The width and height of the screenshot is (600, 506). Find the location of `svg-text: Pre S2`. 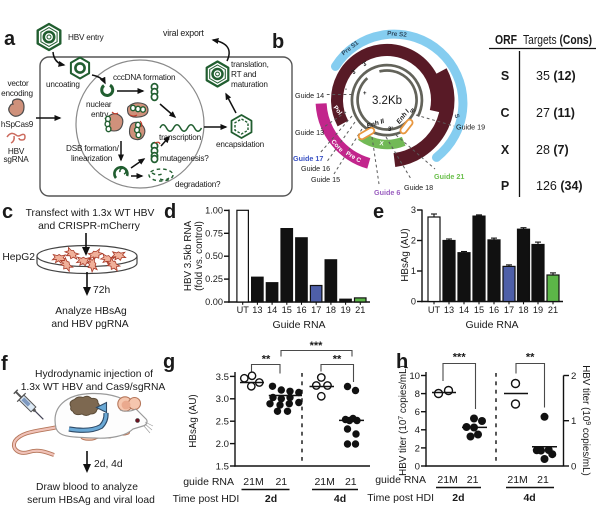

svg-text: Pre S2 is located at coordinates (397, 34).